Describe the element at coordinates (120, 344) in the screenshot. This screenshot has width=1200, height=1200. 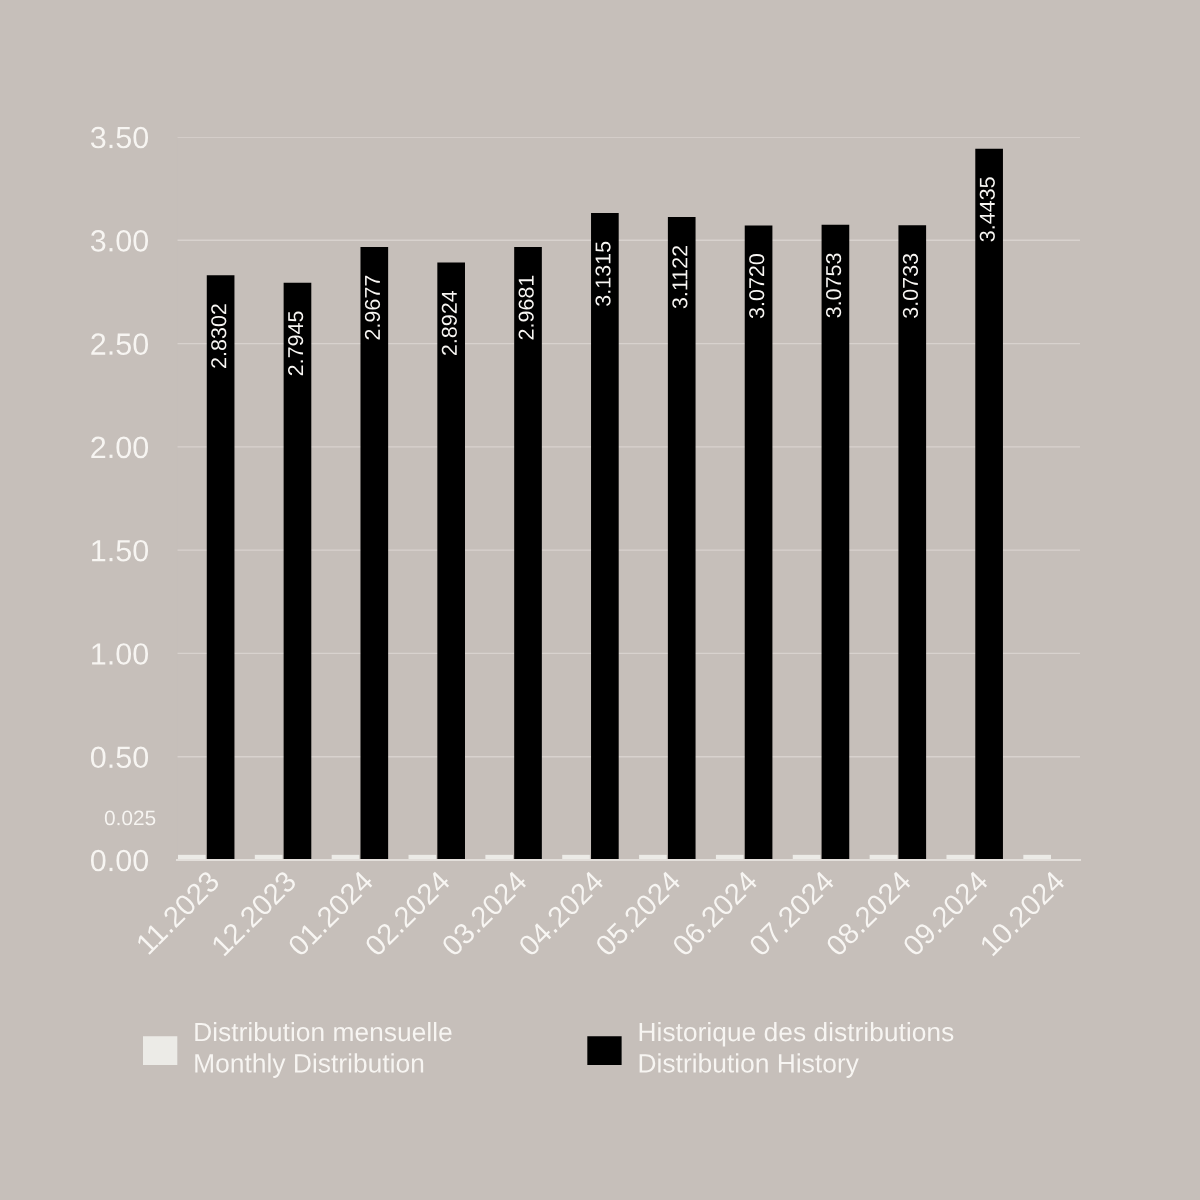
I see `y-tick-label: 2.50` at that location.